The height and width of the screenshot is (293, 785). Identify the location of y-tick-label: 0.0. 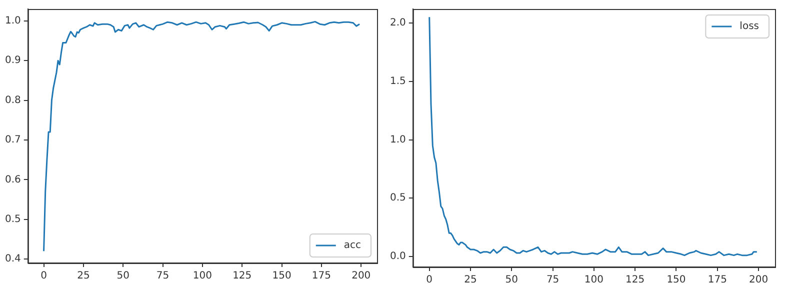
(398, 256).